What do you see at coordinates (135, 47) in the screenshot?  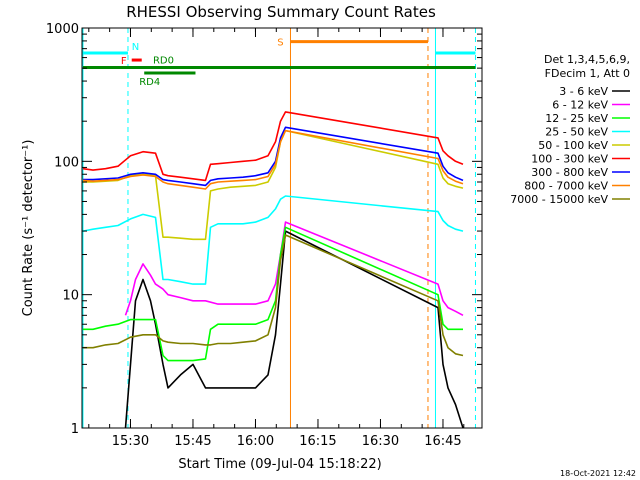 I see `annotation-label-0: N` at bounding box center [135, 47].